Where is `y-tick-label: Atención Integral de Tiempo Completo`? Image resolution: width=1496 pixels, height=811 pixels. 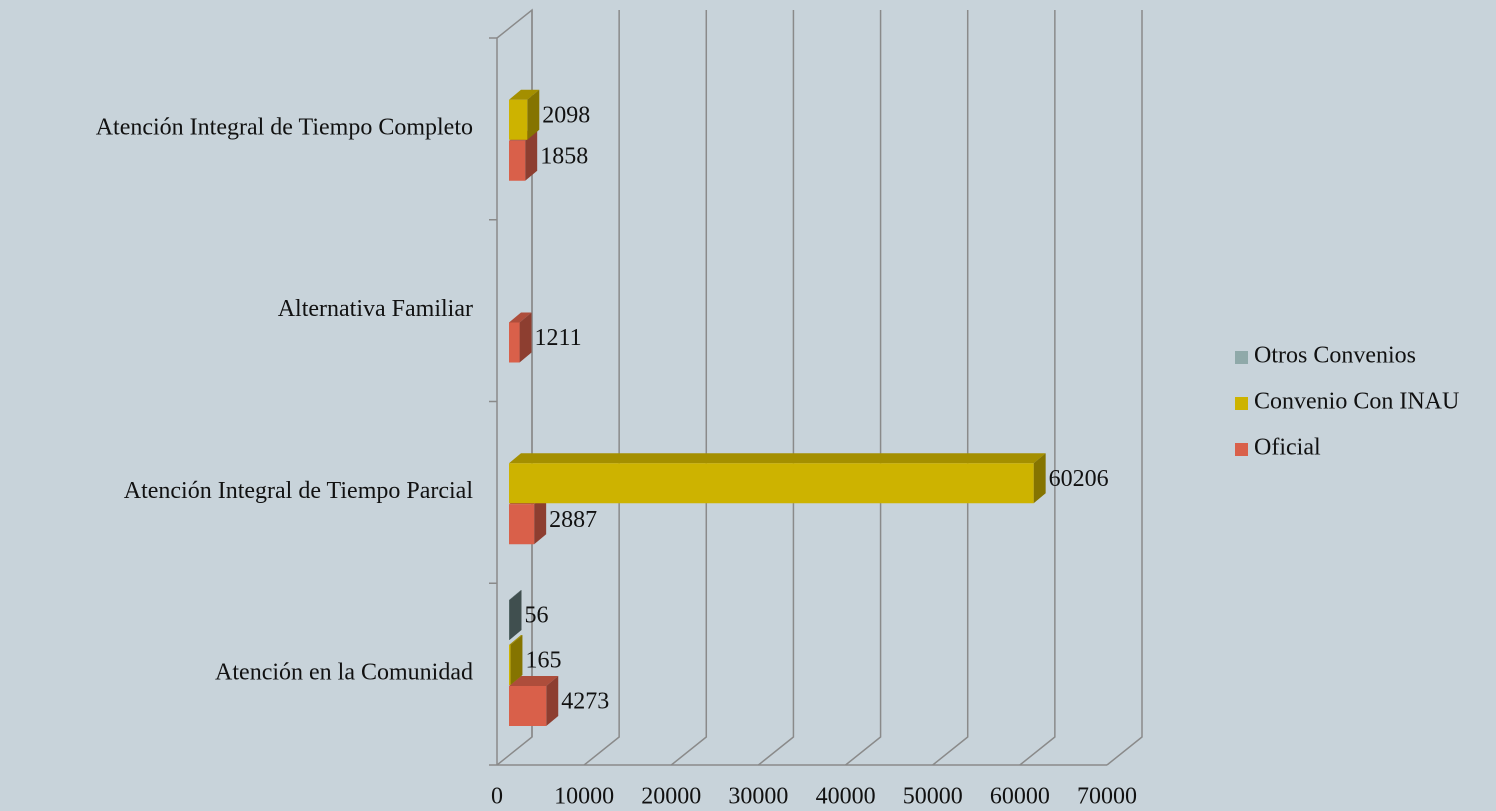 y-tick-label: Atención Integral de Tiempo Completo is located at coordinates (284, 127).